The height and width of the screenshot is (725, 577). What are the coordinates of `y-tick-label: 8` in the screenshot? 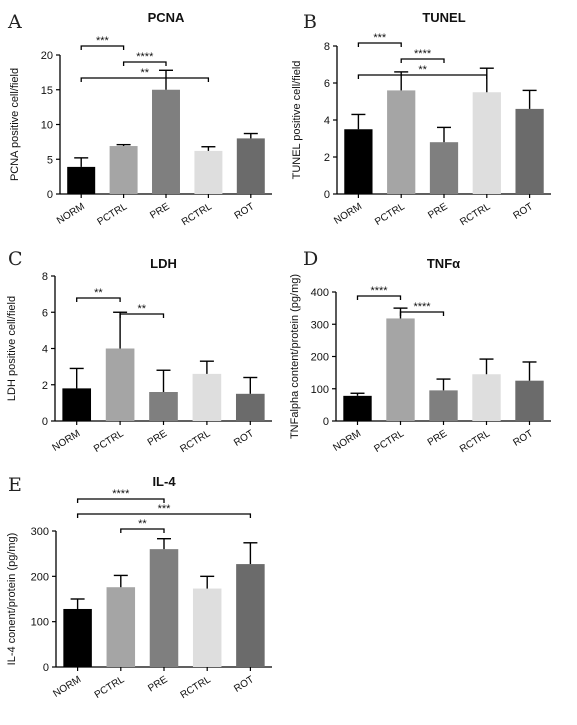 It's located at (45, 277).